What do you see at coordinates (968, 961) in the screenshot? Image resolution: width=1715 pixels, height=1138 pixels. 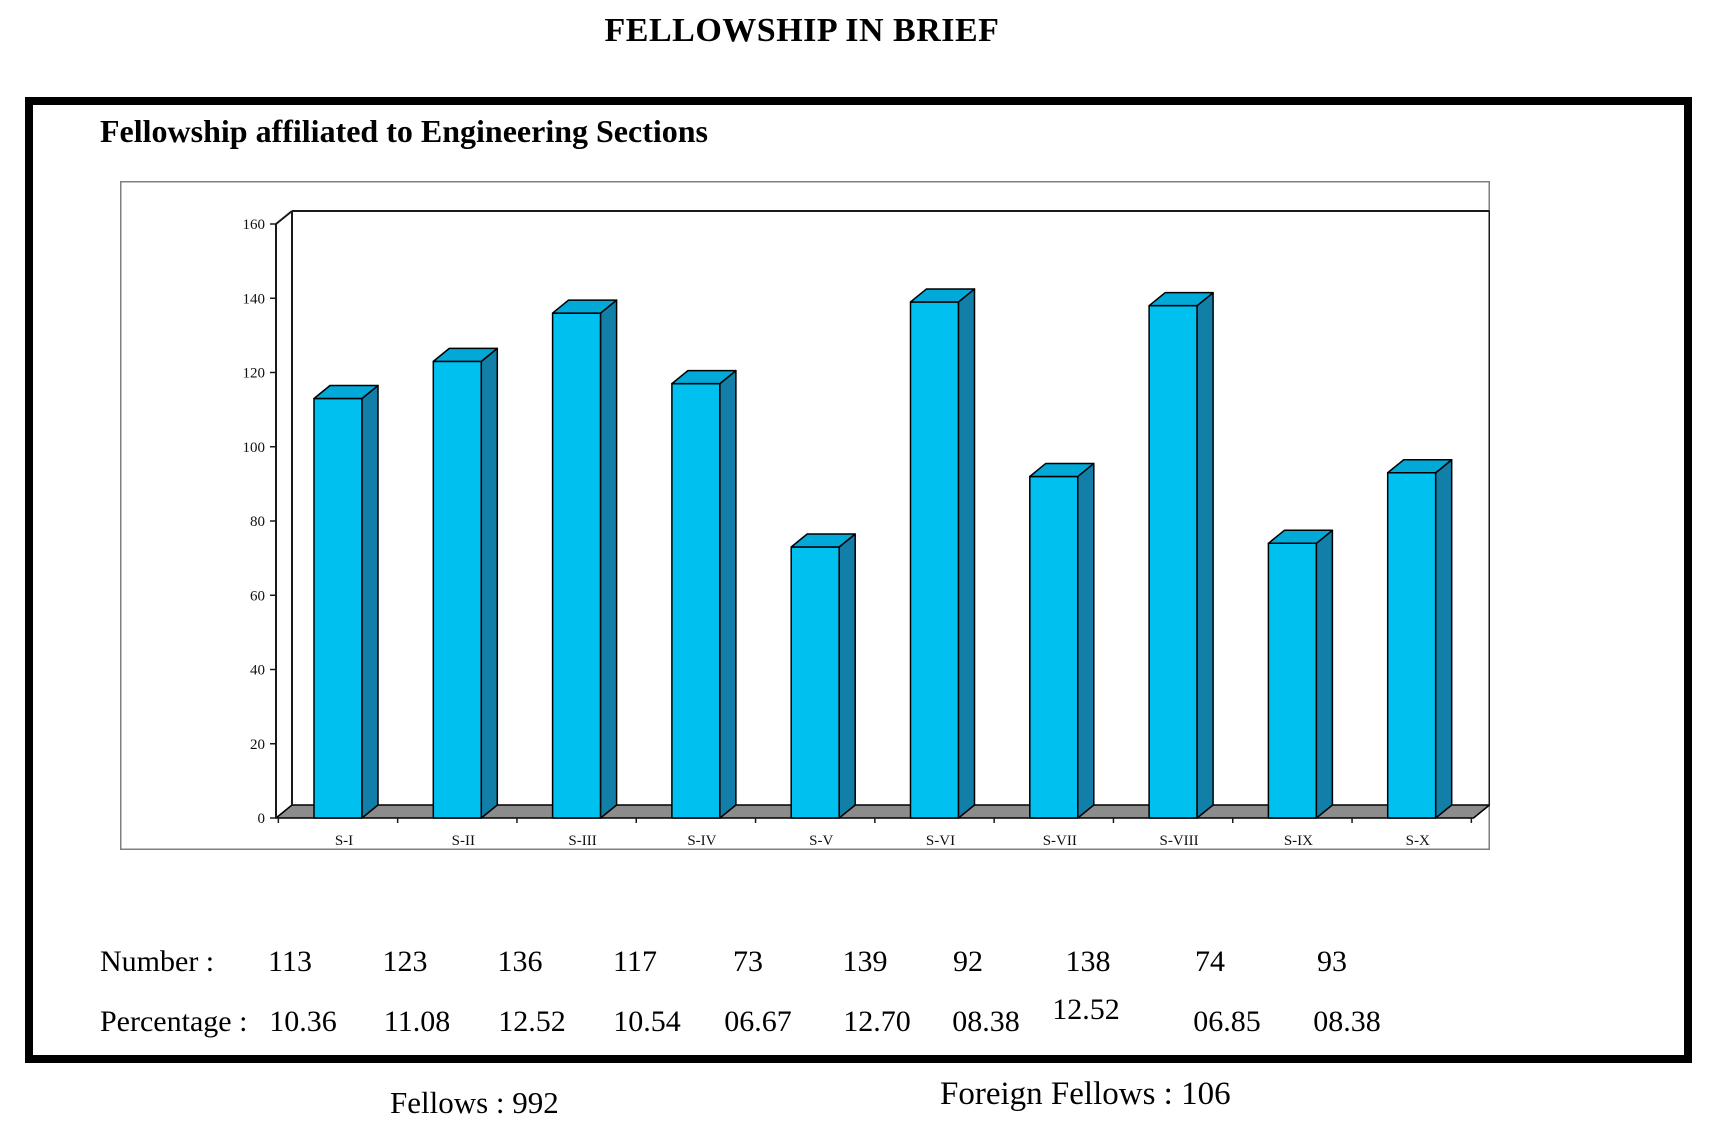 I see `number-value: 92` at bounding box center [968, 961].